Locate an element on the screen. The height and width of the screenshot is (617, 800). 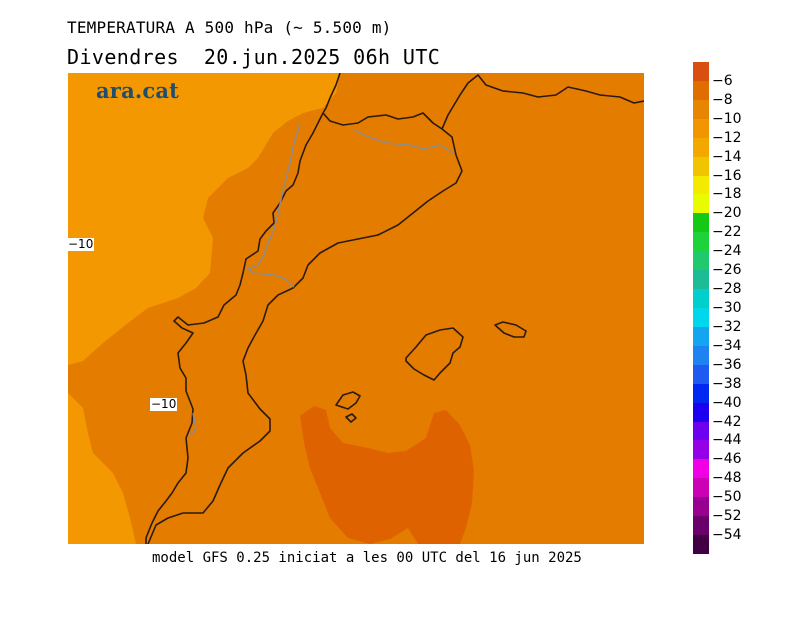
boundary-pyrenees is located at coordinates (382, 121).